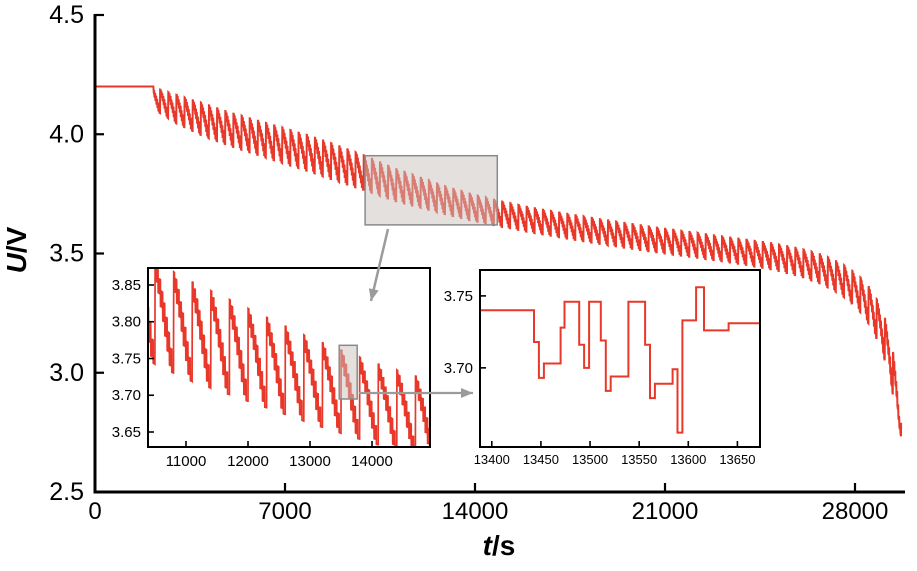 This screenshot has width=917, height=571. Describe the element at coordinates (126, 432) in the screenshot. I see `svg-text: 3.65` at that location.